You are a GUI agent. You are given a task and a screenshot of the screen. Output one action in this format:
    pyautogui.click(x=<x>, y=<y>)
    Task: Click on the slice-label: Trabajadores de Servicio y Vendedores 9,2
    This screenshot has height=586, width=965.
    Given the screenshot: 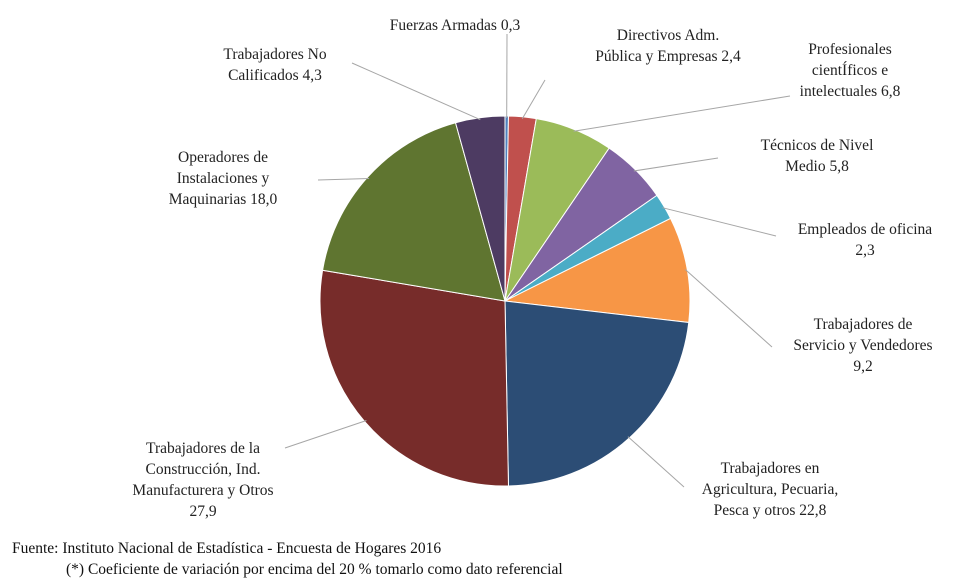 What is the action you would take?
    pyautogui.click(x=862, y=345)
    